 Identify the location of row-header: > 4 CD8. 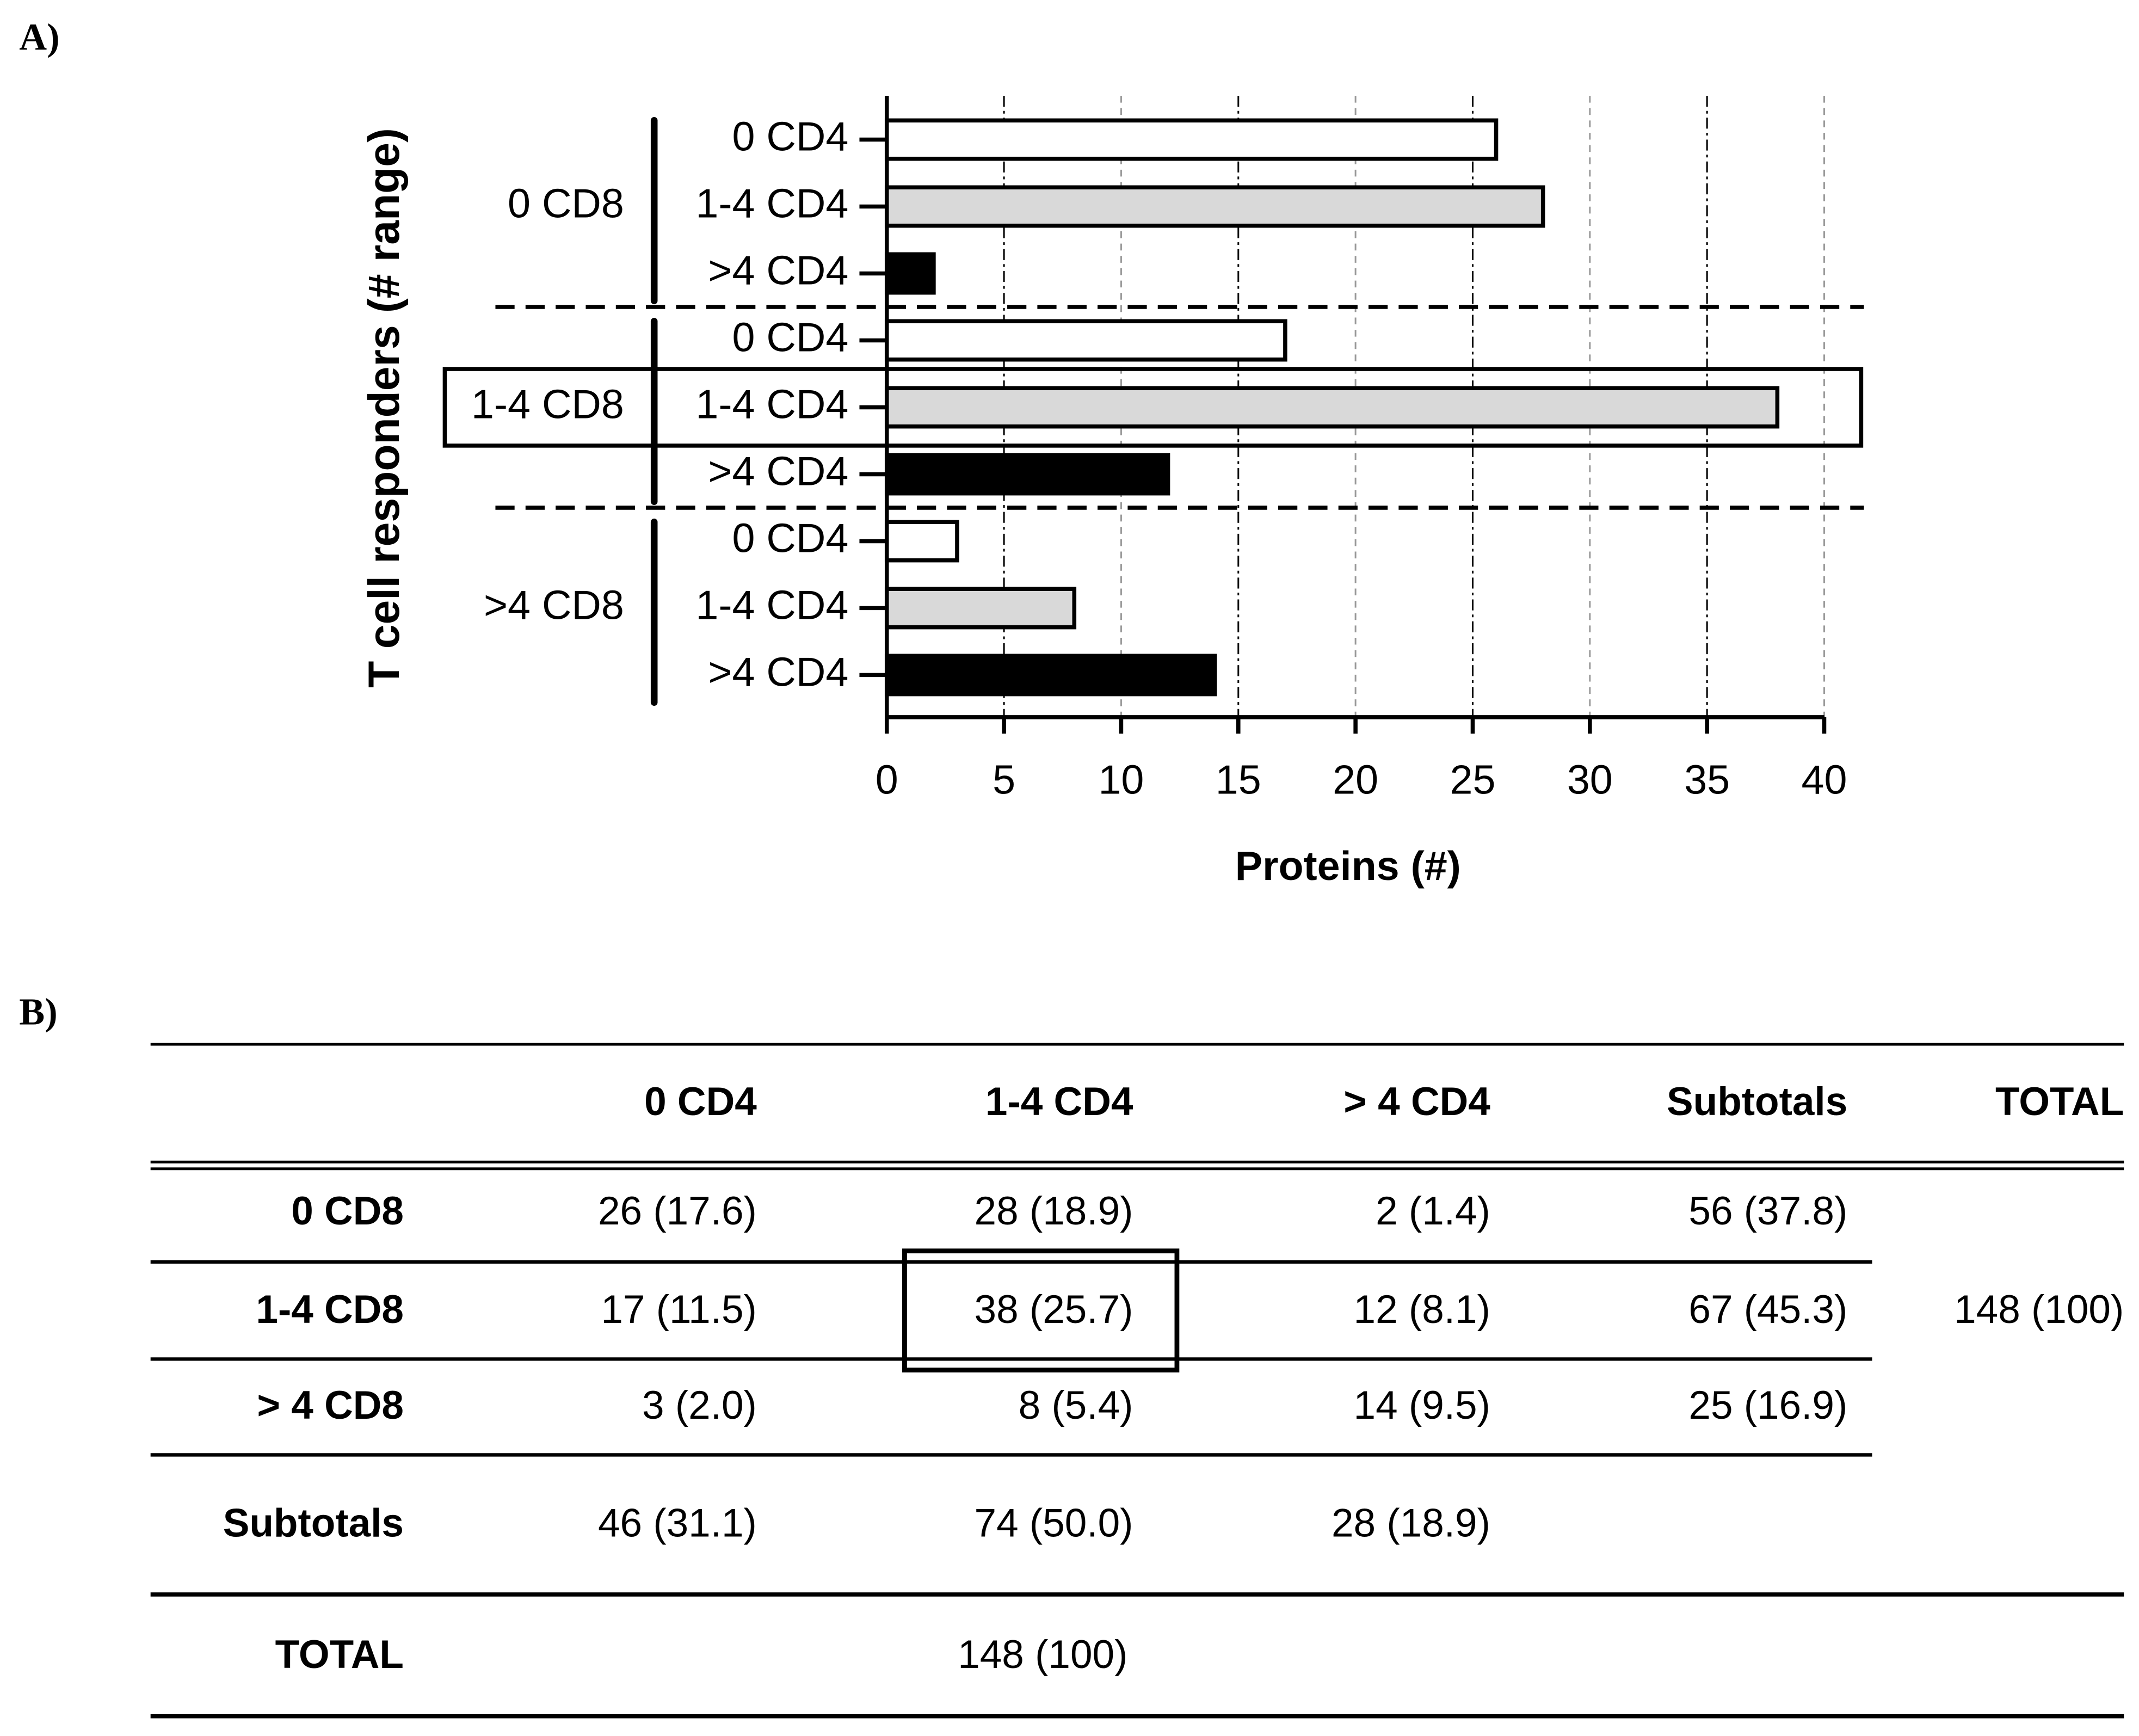
(330, 1405).